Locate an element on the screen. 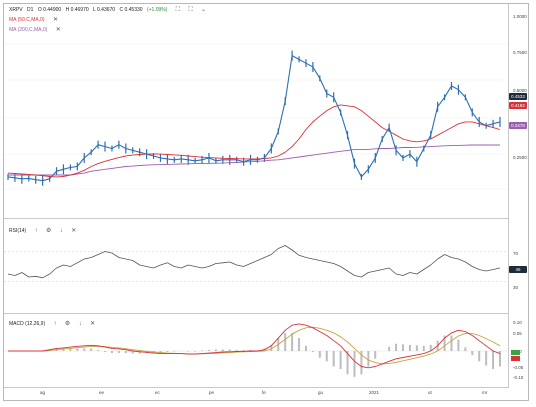 The height and width of the screenshot is (407, 536). time-label: ut is located at coordinates (430, 392).